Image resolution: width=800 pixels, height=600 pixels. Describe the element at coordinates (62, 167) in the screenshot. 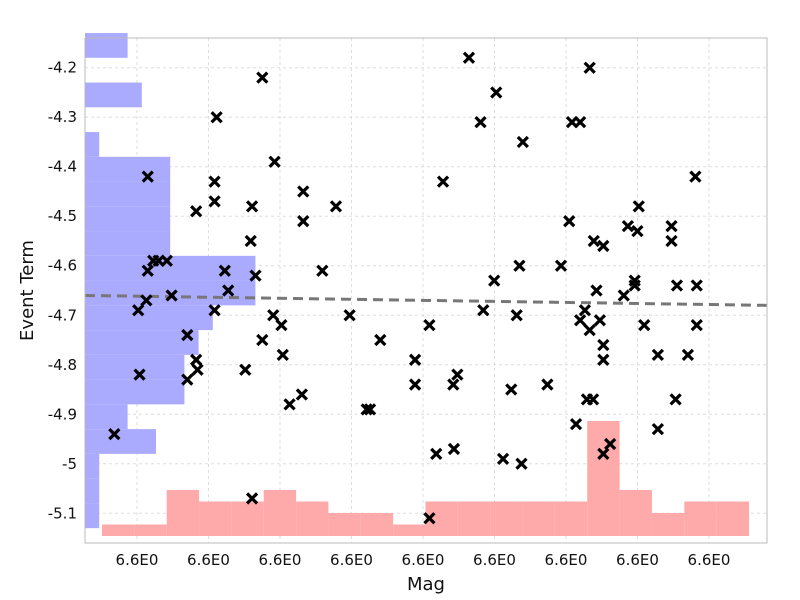

I see `y-tick-label: -4.4` at that location.